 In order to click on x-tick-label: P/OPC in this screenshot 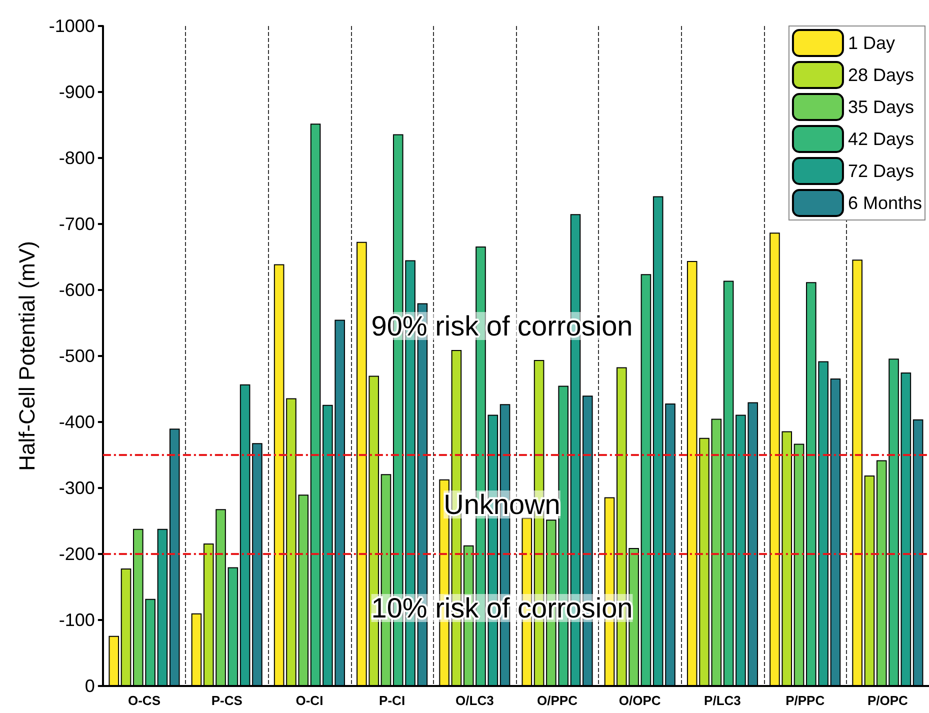, I will do `click(888, 700)`.